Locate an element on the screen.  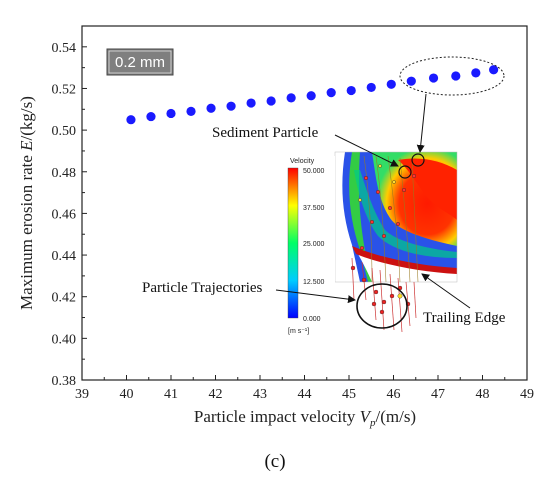
particle-trajectories-label: Particle Trajectories is located at coordinates (202, 288).